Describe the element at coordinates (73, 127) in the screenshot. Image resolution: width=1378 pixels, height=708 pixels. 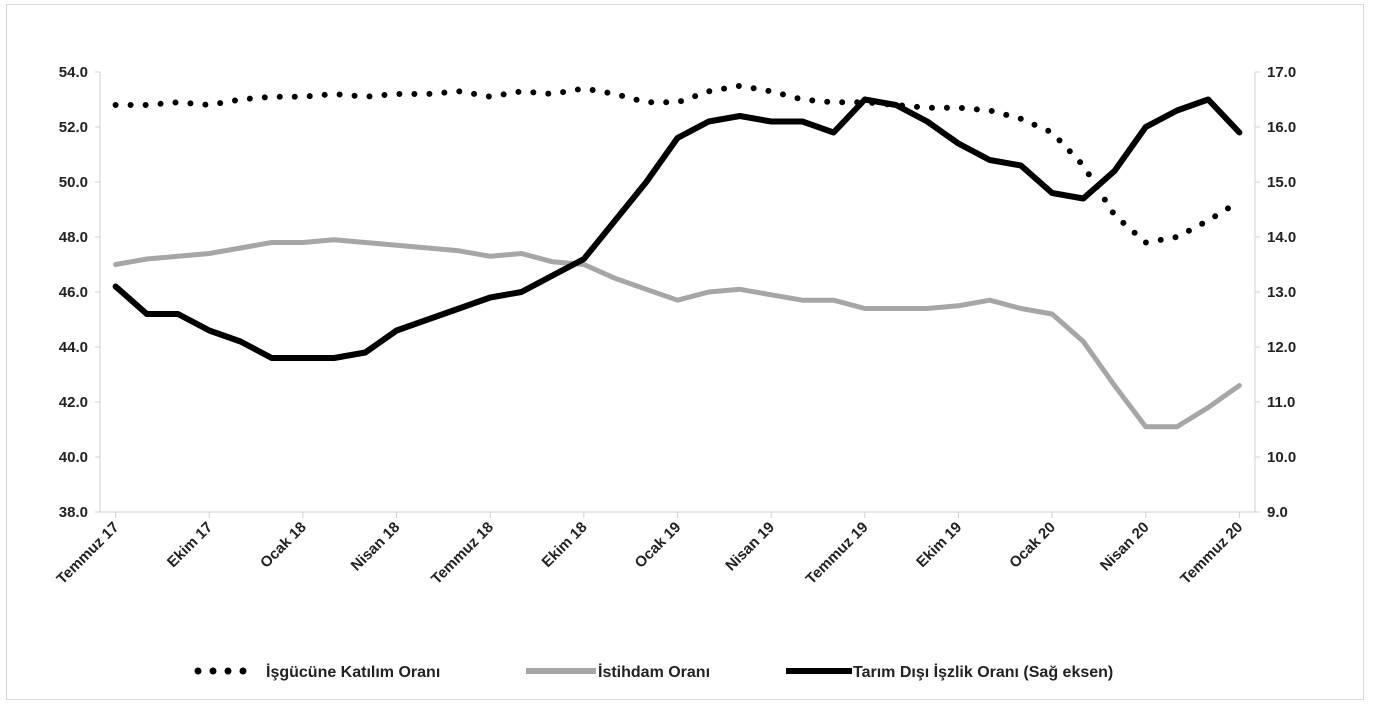
I see `left-axis-tick-label: 52.0` at that location.